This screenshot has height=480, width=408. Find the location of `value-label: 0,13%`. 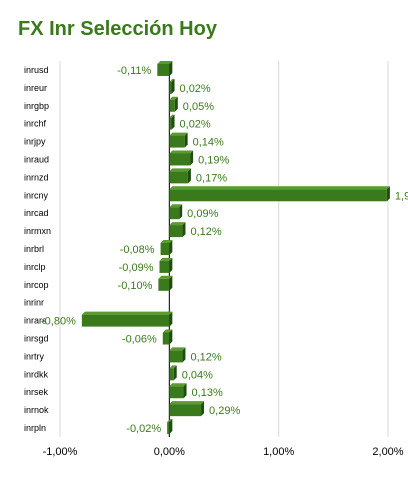

value-label: 0,13% is located at coordinates (207, 393).